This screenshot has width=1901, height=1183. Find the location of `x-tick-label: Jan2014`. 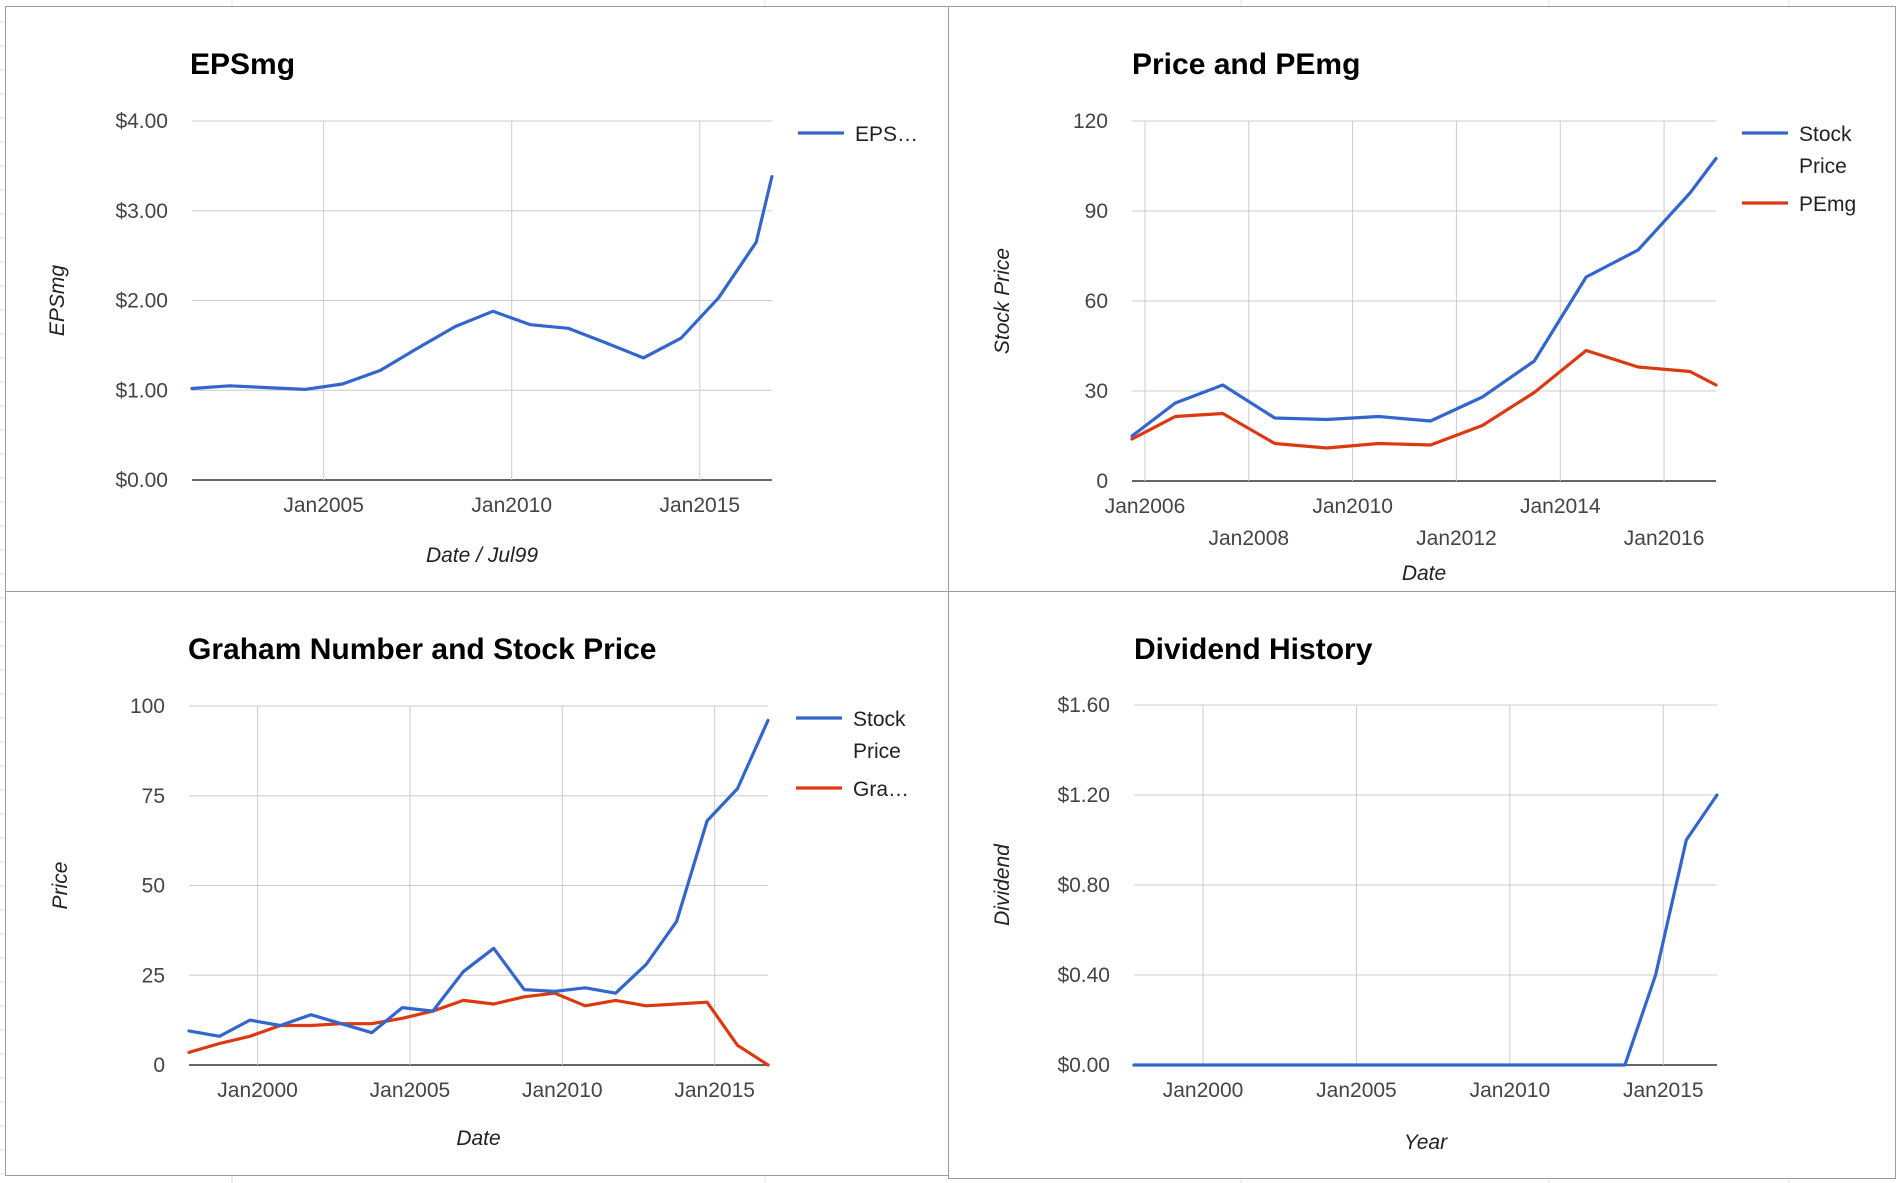

x-tick-label: Jan2014 is located at coordinates (1560, 506).